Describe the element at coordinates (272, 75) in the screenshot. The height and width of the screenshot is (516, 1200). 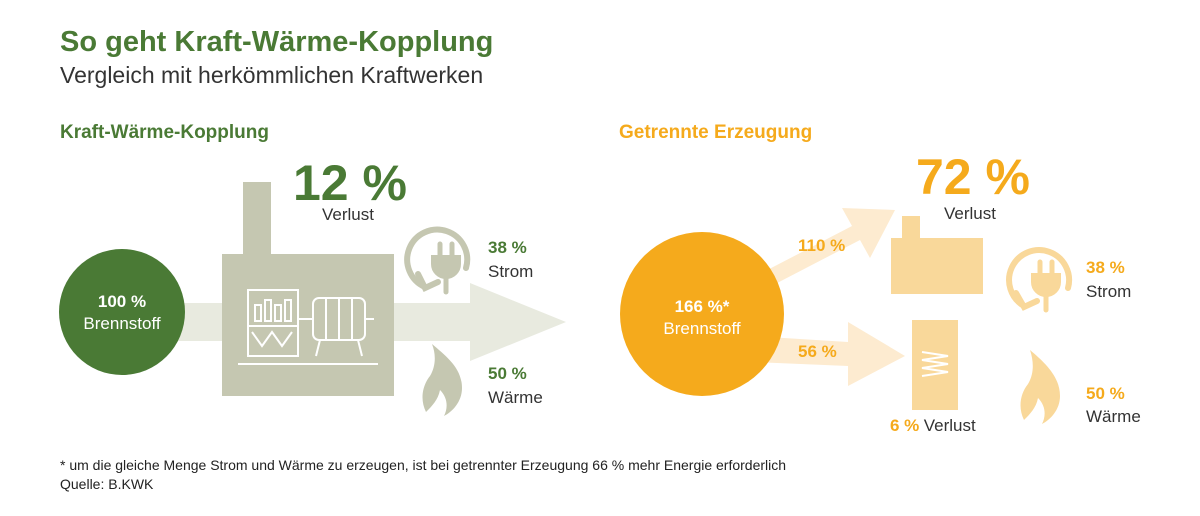
I see `page-subtitle: Vergleich mit herkömmlichen Kraftwerken` at that location.